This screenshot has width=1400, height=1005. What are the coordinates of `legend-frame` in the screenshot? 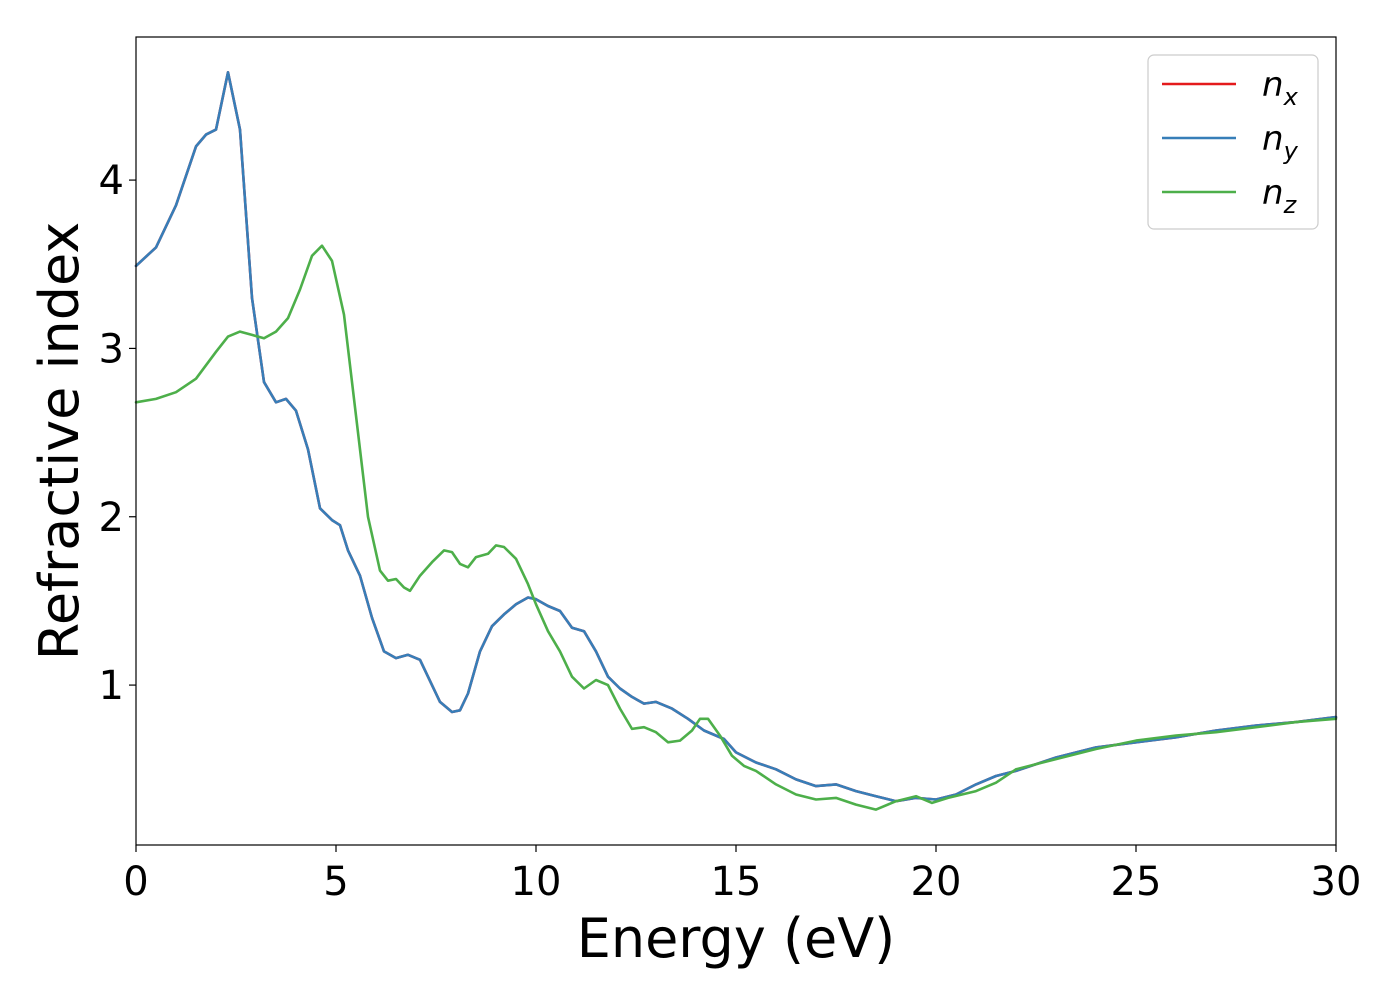 It's located at (1233, 142).